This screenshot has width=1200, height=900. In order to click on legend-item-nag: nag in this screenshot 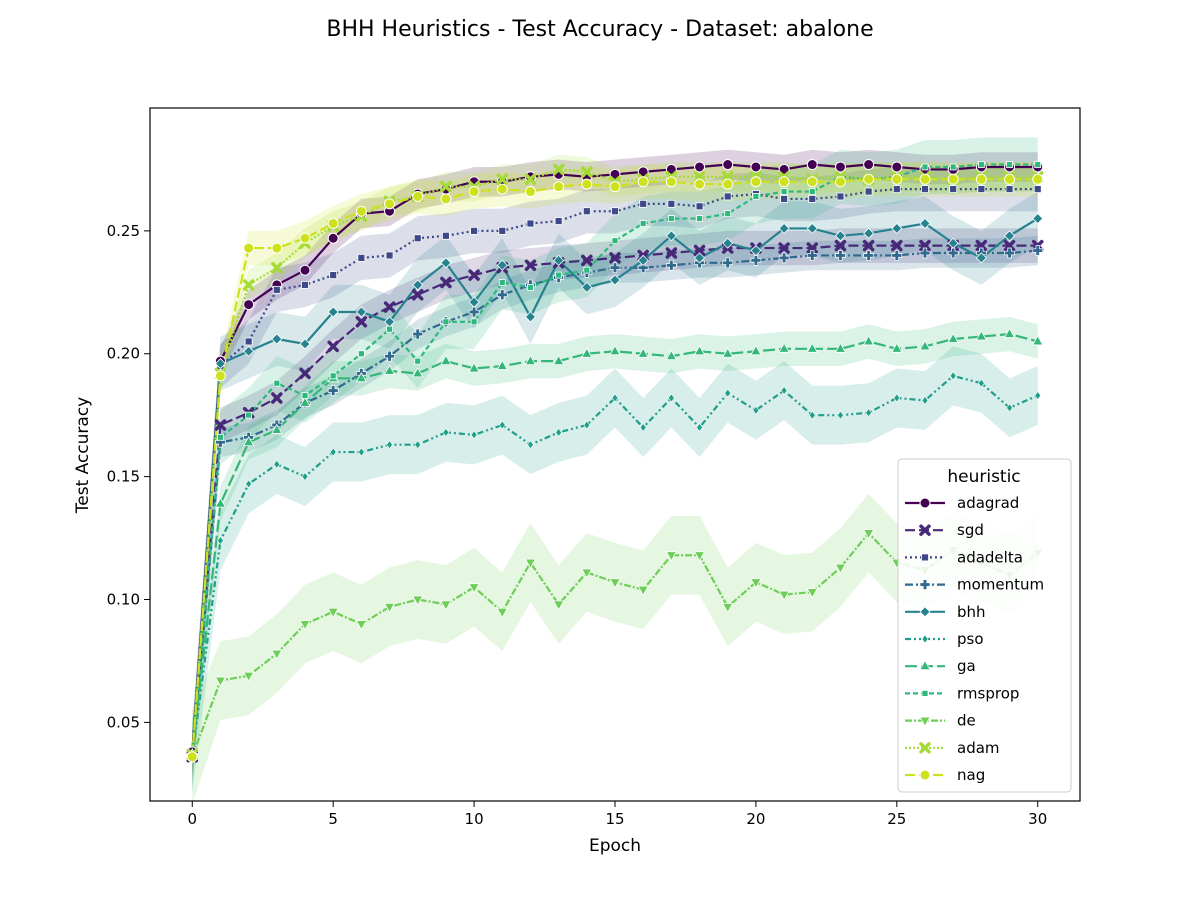, I will do `click(945, 775)`.